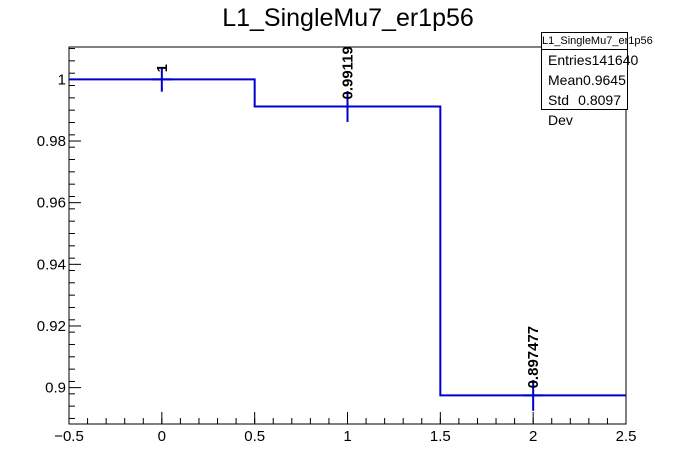 Image resolution: width=696 pixels, height=472 pixels. I want to click on stats-label-stddev: Std Dev, so click(560, 110).